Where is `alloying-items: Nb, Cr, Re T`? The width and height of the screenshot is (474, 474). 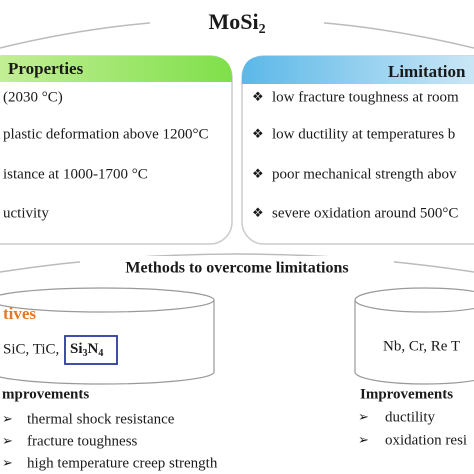 alloying-items: Nb, Cr, Re T is located at coordinates (421, 346).